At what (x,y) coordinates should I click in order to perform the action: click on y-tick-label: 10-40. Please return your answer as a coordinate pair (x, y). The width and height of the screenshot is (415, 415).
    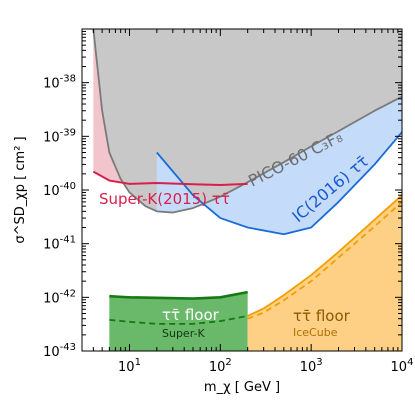
    Looking at the image, I should click on (59, 190).